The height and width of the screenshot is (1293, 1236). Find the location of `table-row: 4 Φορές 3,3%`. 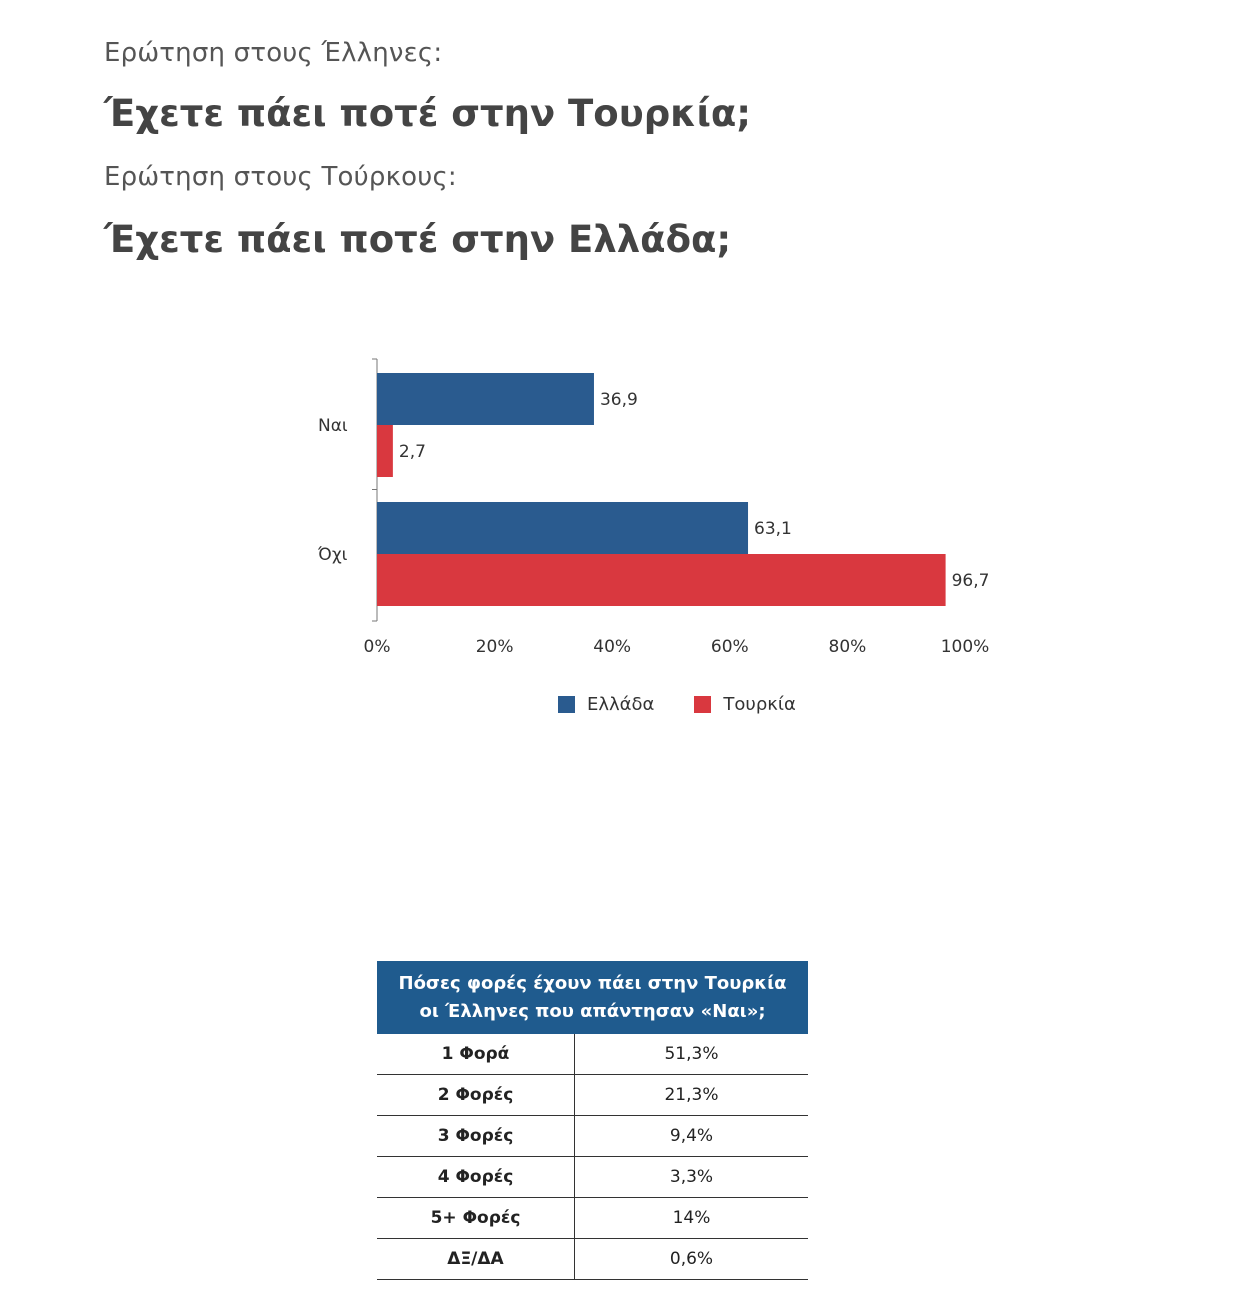

table-row: 4 Φορές 3,3% is located at coordinates (592, 1177).